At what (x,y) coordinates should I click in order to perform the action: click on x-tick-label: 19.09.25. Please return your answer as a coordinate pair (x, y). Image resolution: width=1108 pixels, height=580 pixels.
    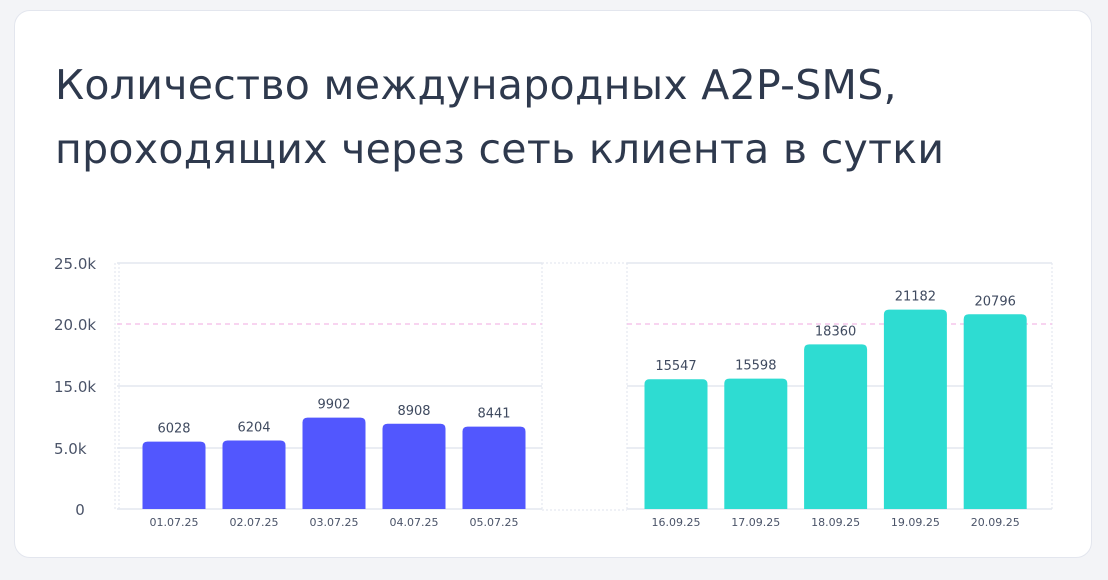
    Looking at the image, I should click on (915, 522).